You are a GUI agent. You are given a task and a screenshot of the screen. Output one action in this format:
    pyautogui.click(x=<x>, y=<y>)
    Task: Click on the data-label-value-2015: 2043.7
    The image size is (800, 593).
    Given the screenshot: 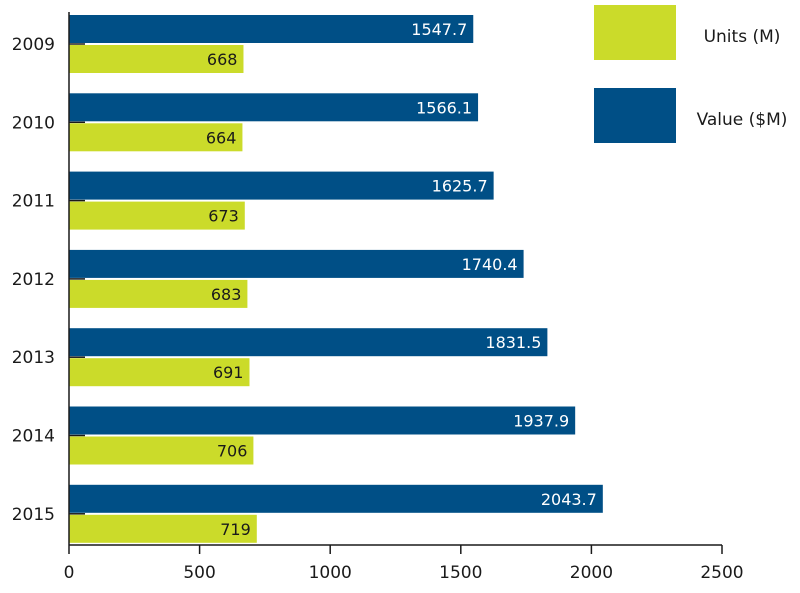 What is the action you would take?
    pyautogui.click(x=569, y=499)
    